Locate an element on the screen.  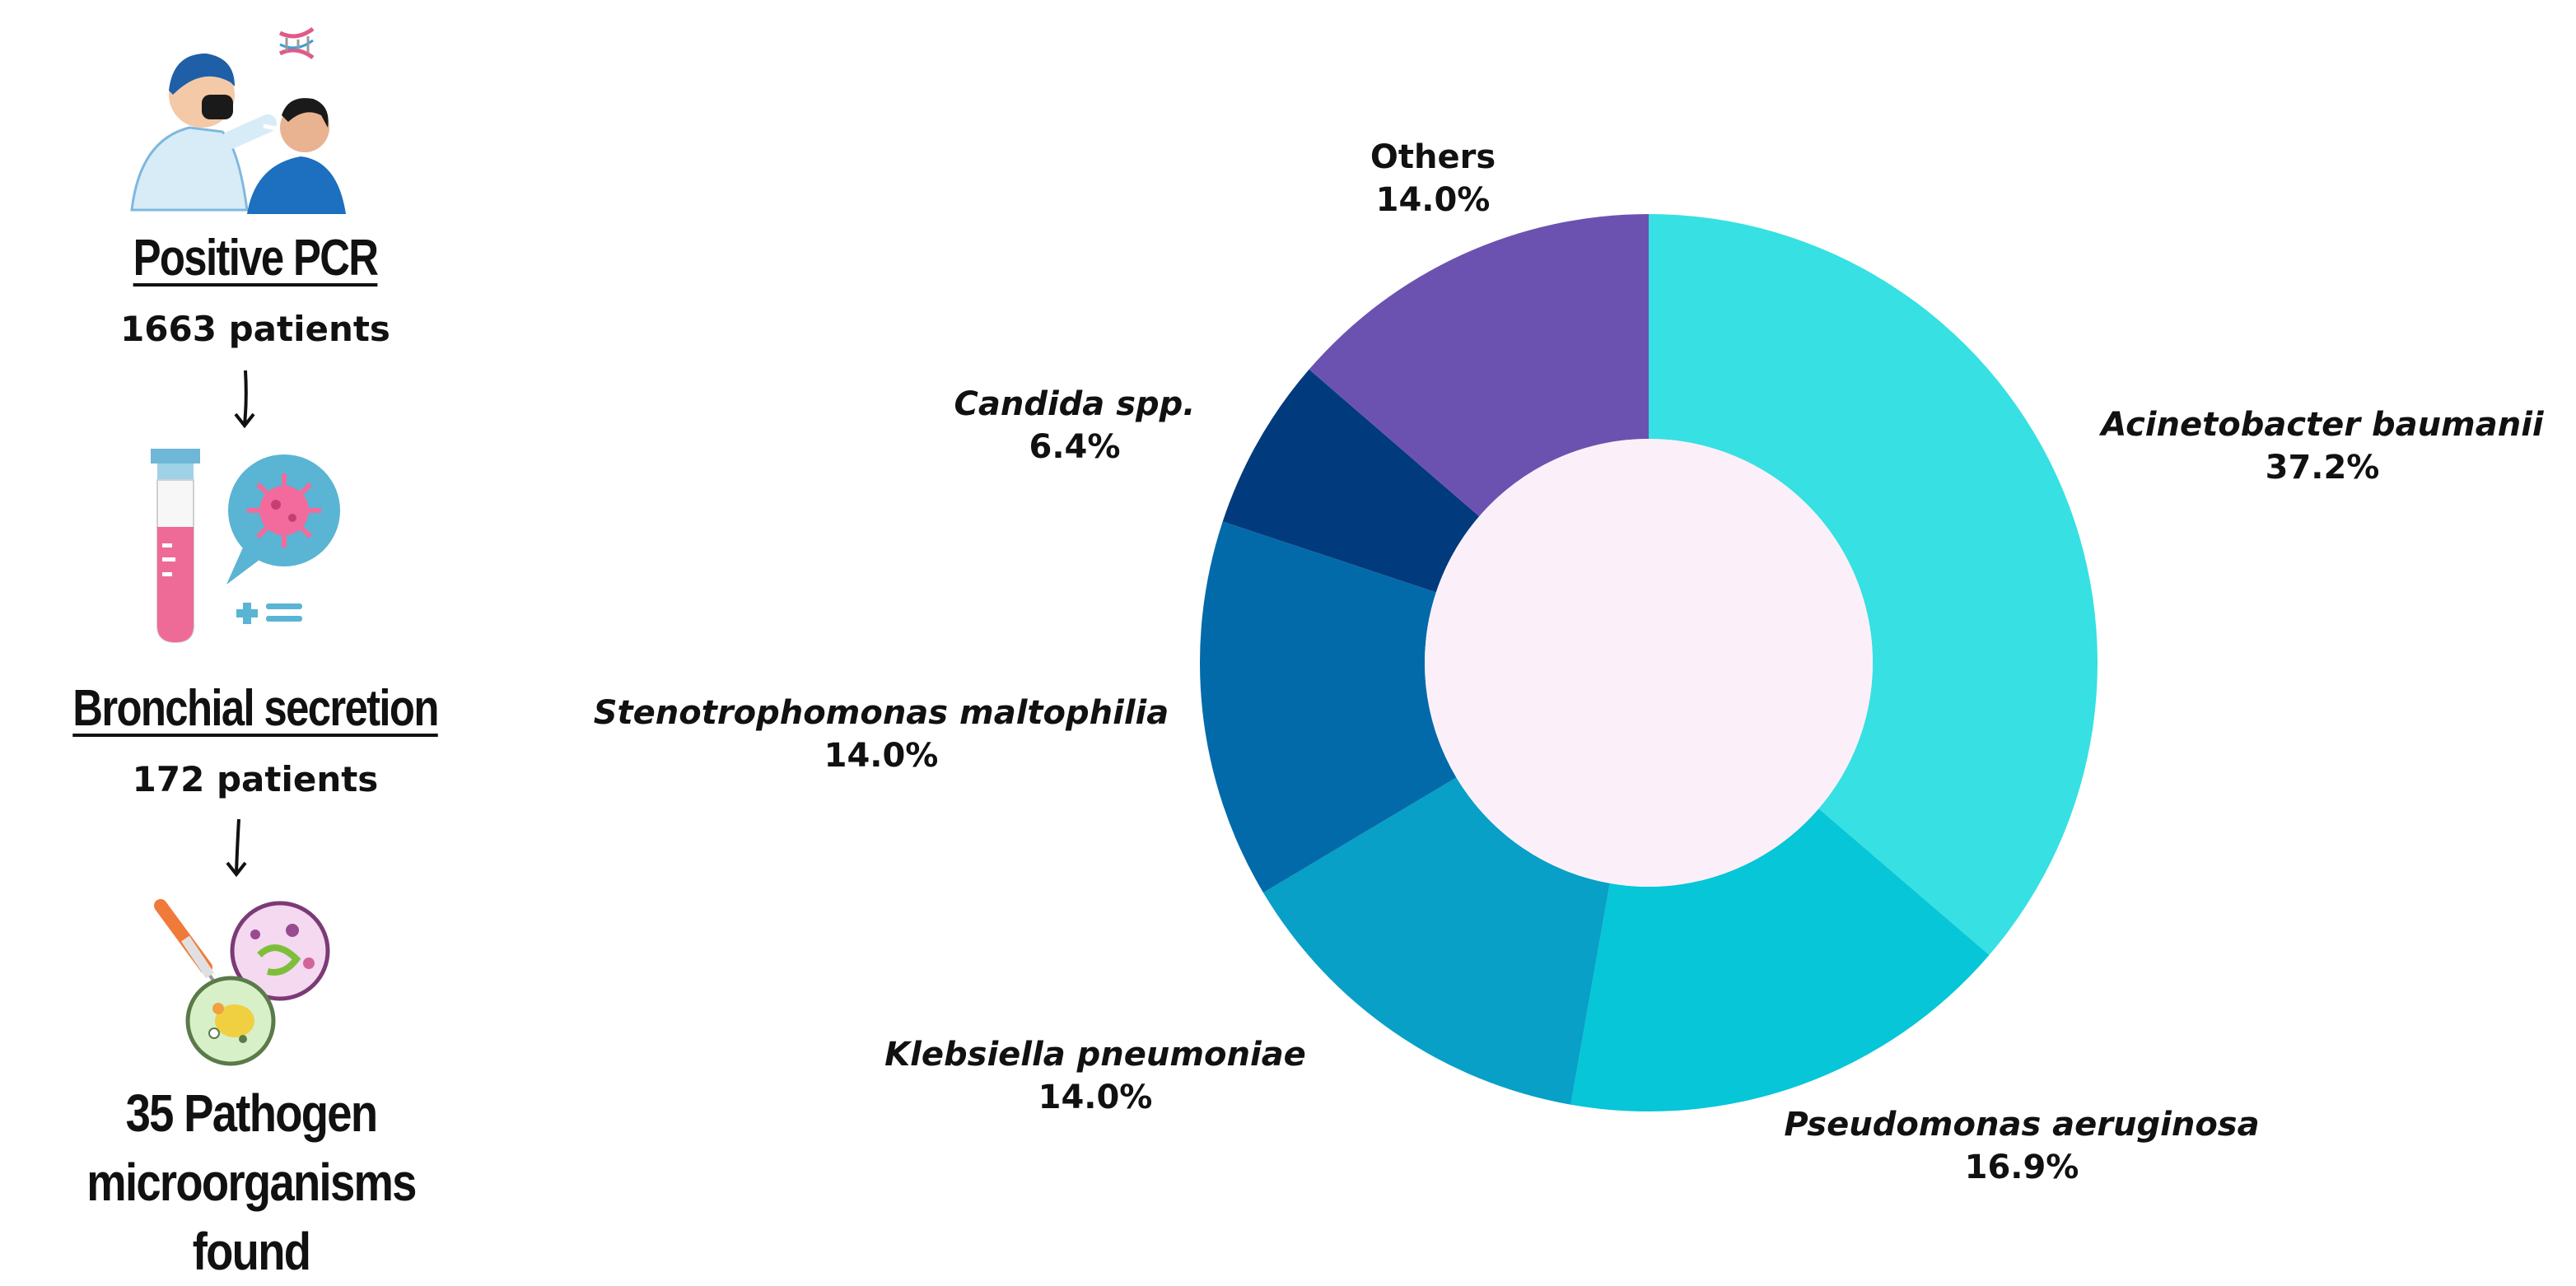
step-2-title: Bronchial secretion is located at coordinates (255, 708).